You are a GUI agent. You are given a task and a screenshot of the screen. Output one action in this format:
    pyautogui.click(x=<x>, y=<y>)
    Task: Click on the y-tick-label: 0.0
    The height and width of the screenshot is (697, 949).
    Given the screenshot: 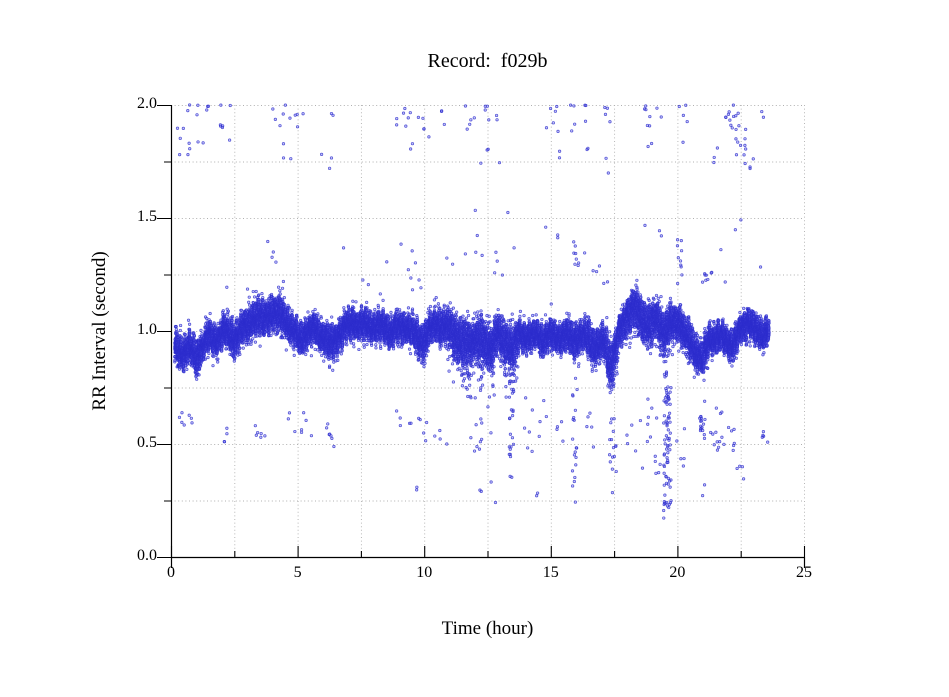 What is the action you would take?
    pyautogui.click(x=147, y=555)
    